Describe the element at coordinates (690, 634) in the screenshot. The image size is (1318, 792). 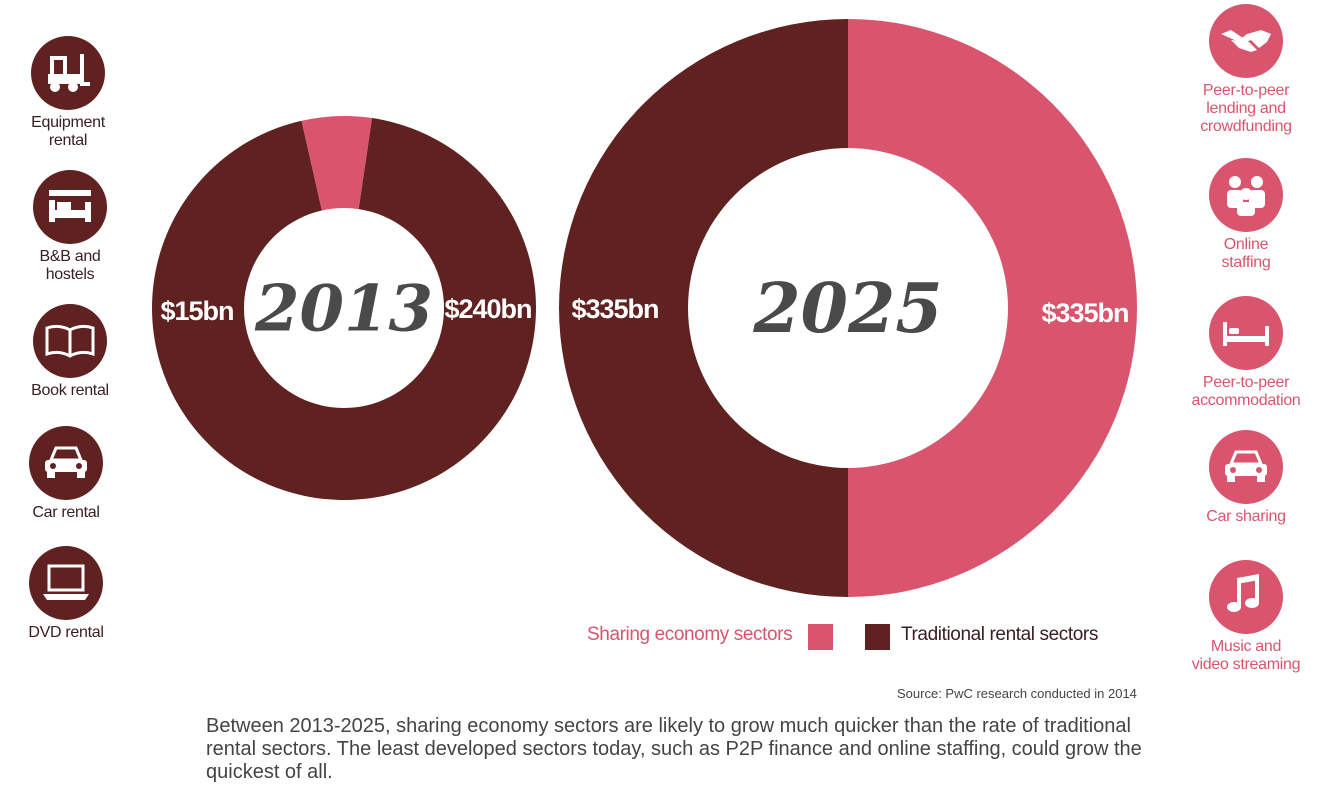
I see `legend-sharing-label: Sharing economy sectors` at that location.